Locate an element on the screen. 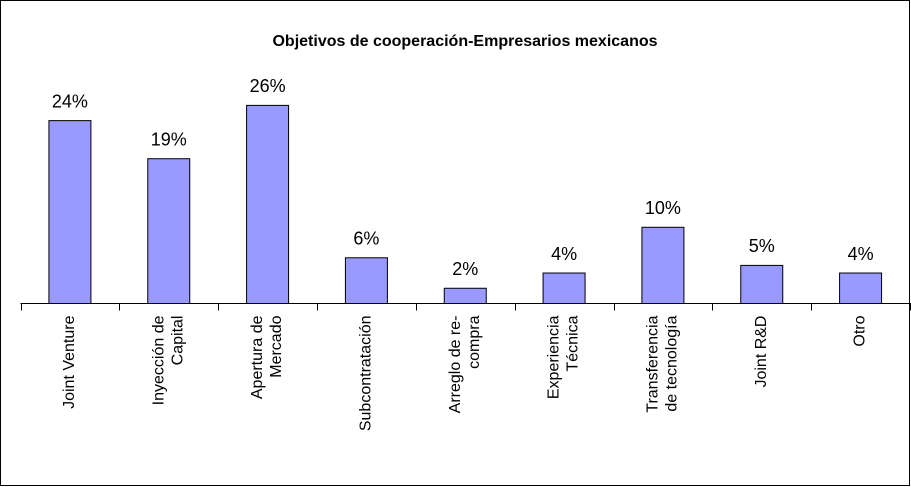 The width and height of the screenshot is (911, 487). x-tick-label-line: Otro is located at coordinates (860, 330).